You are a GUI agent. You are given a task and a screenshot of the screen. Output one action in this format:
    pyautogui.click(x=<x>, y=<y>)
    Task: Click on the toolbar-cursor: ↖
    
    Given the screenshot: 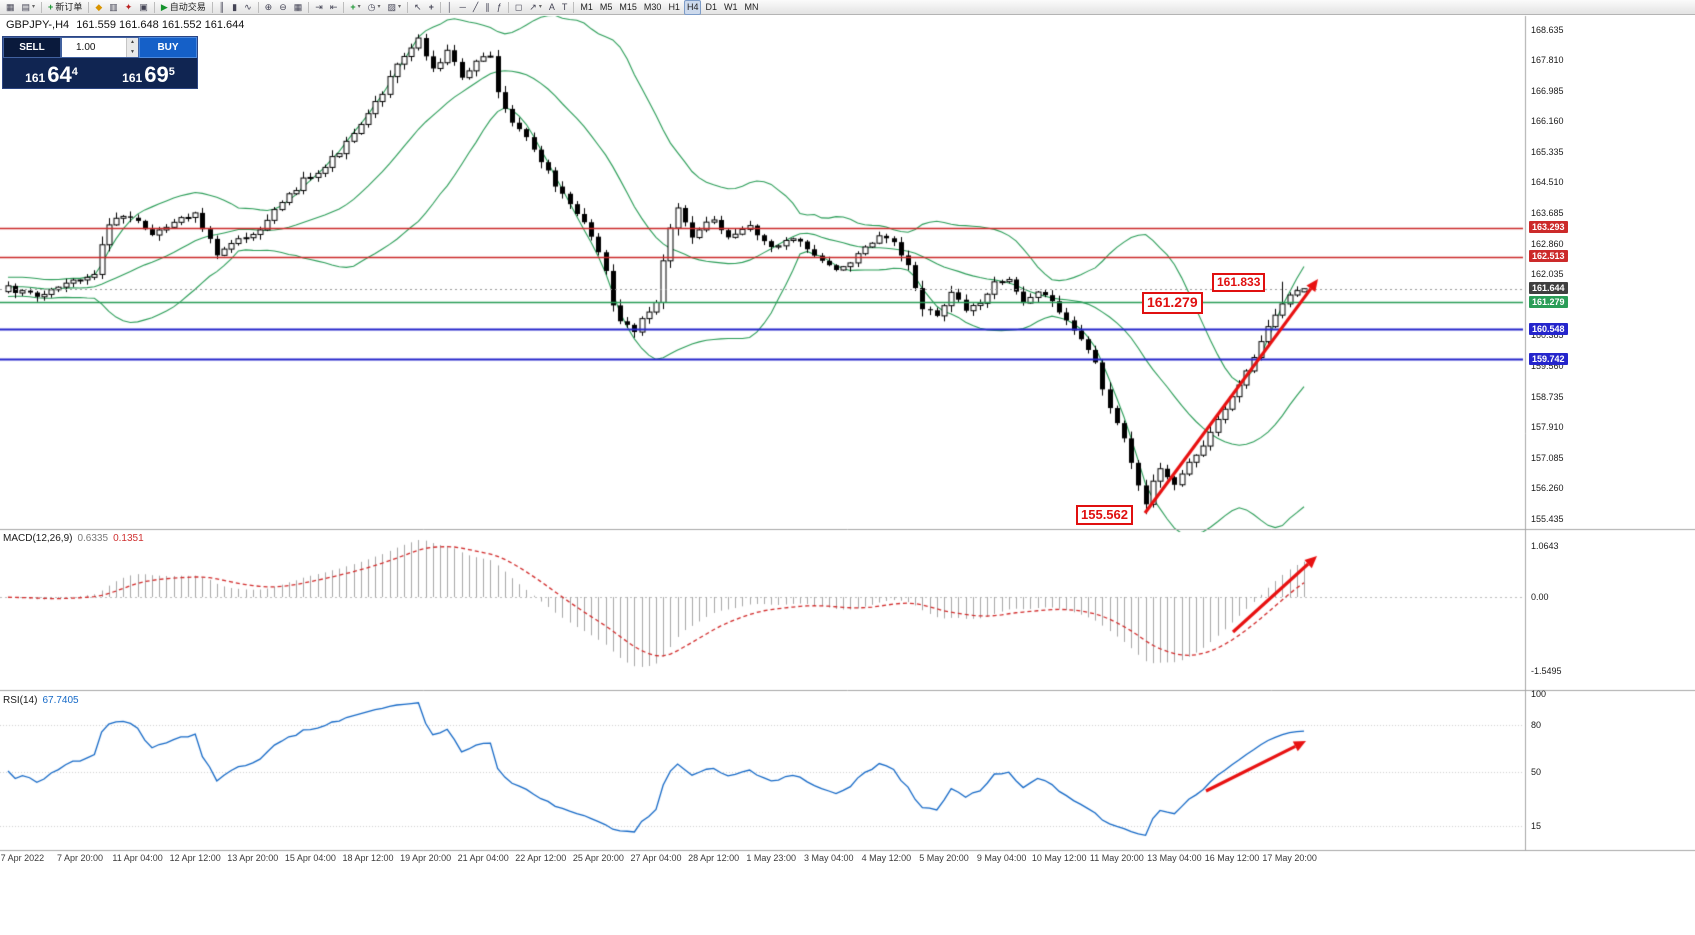 What is the action you would take?
    pyautogui.click(x=418, y=7)
    